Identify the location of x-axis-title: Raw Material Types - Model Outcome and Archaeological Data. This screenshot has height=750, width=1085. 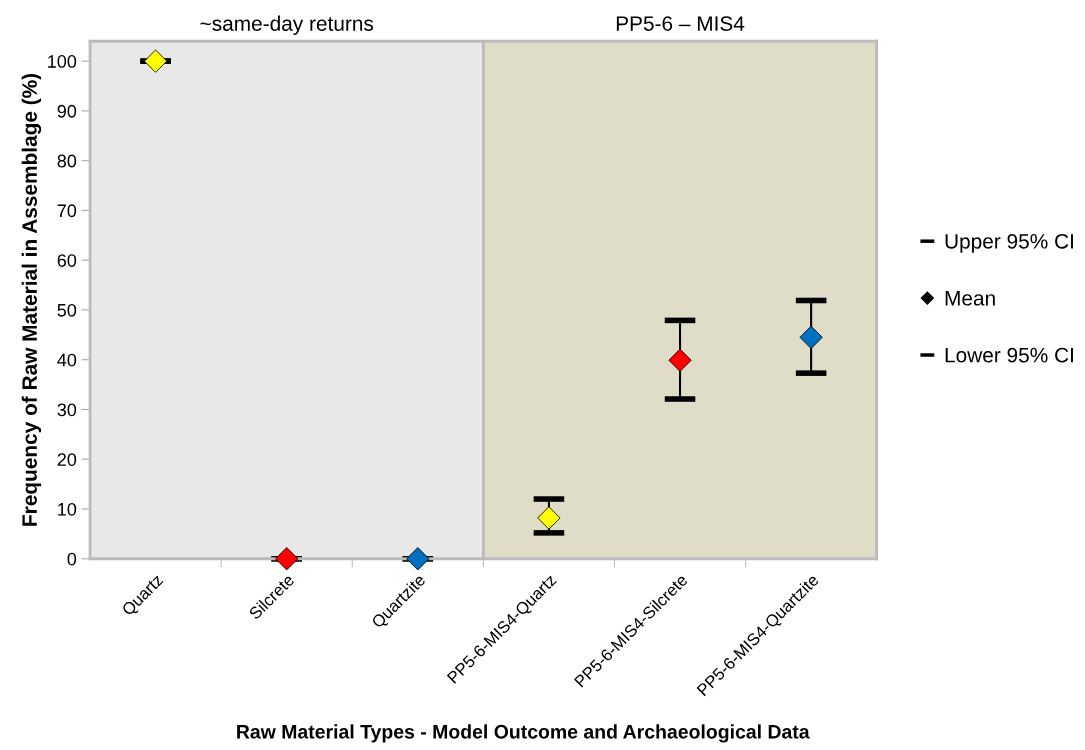
(523, 733).